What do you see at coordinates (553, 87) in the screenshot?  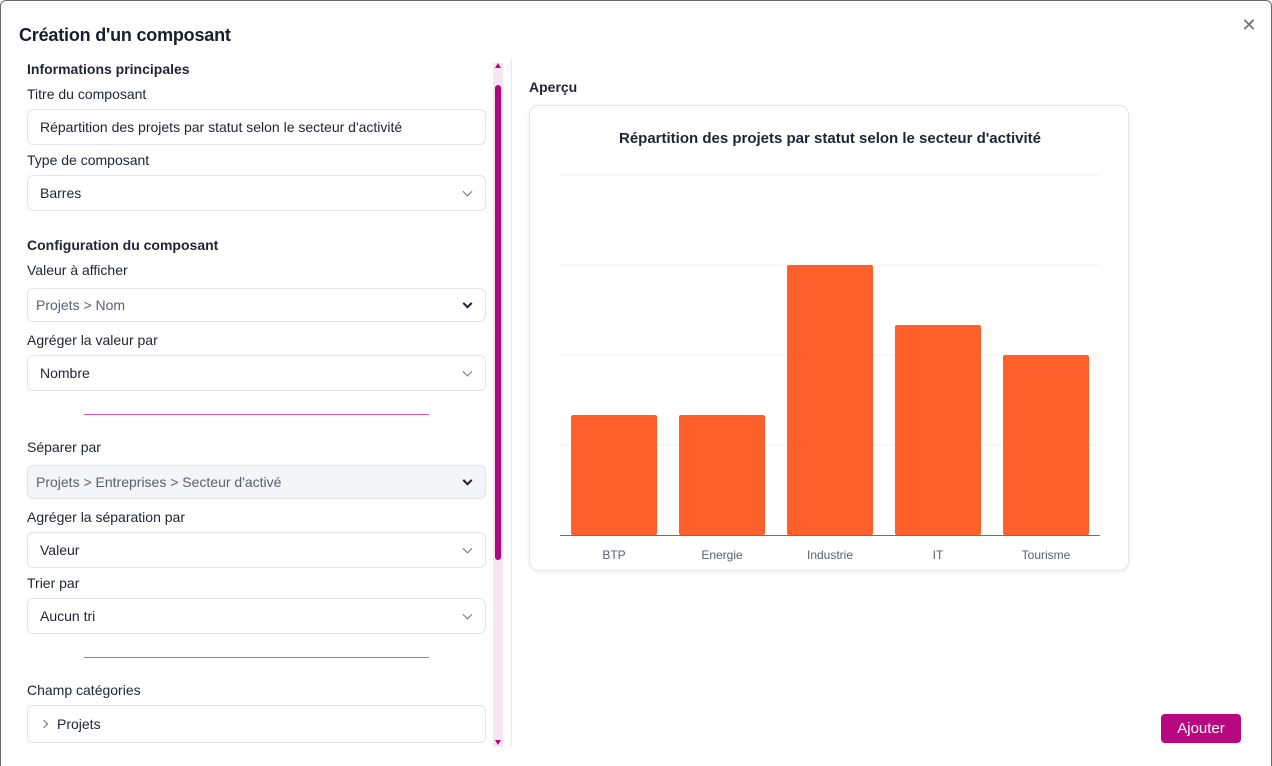 I see `preview-label: Aperçu` at bounding box center [553, 87].